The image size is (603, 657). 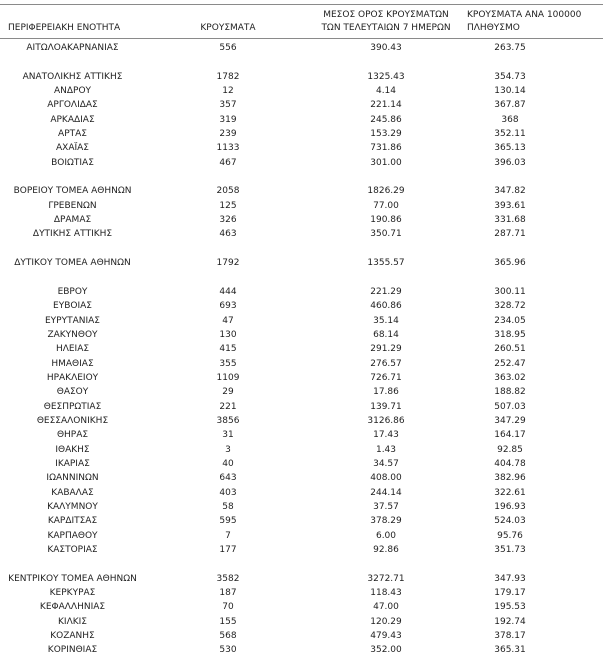 I want to click on per100k-cell: 331.68, so click(x=510, y=220).